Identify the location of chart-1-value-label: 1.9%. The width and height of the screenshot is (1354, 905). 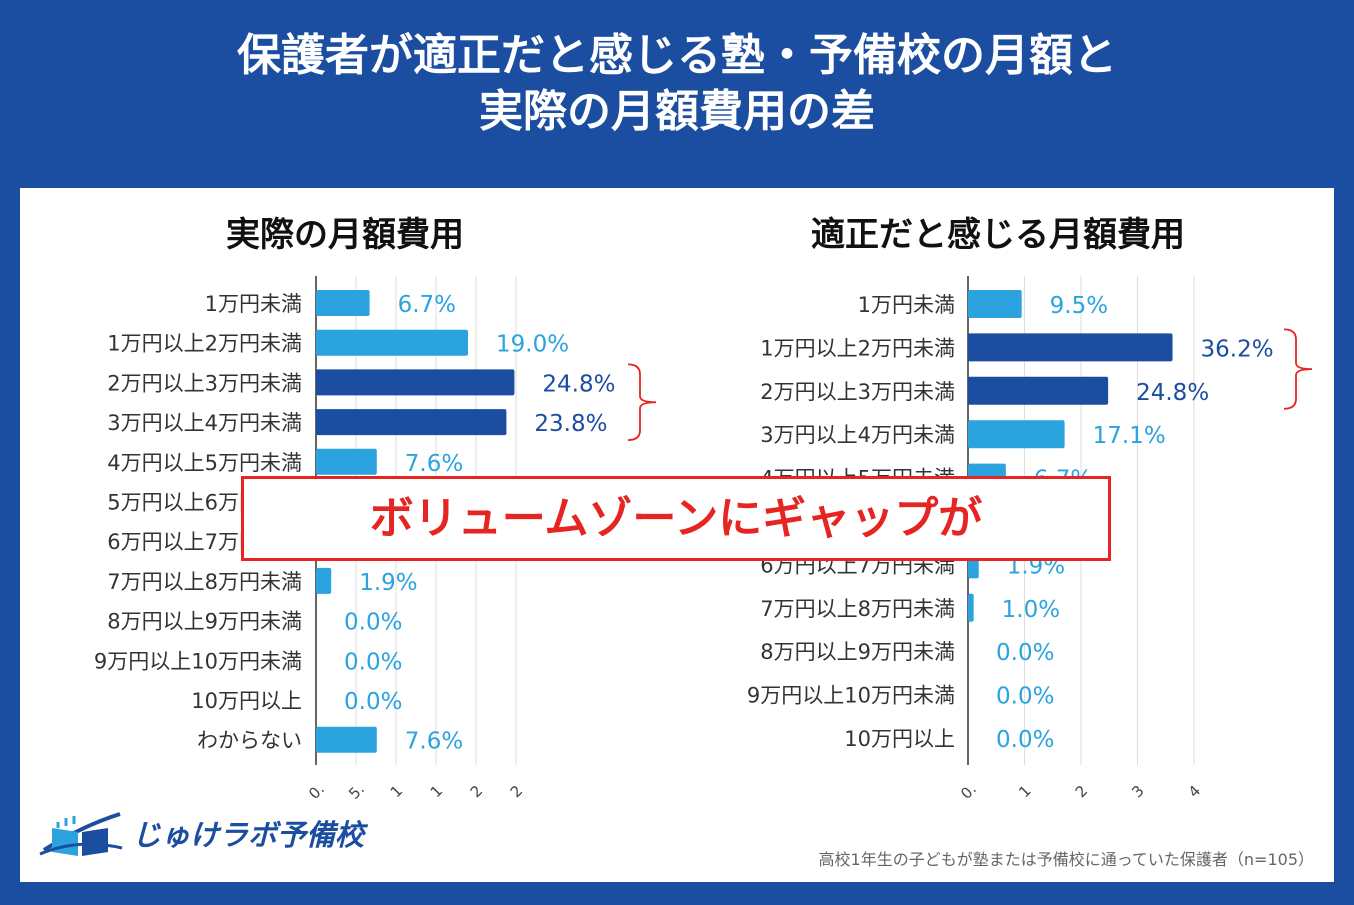
(388, 583).